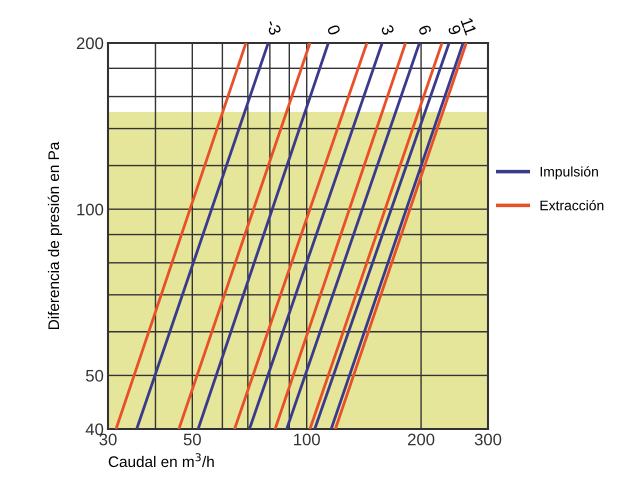 The image size is (626, 496). I want to click on y-tick-label: 200, so click(90, 43).